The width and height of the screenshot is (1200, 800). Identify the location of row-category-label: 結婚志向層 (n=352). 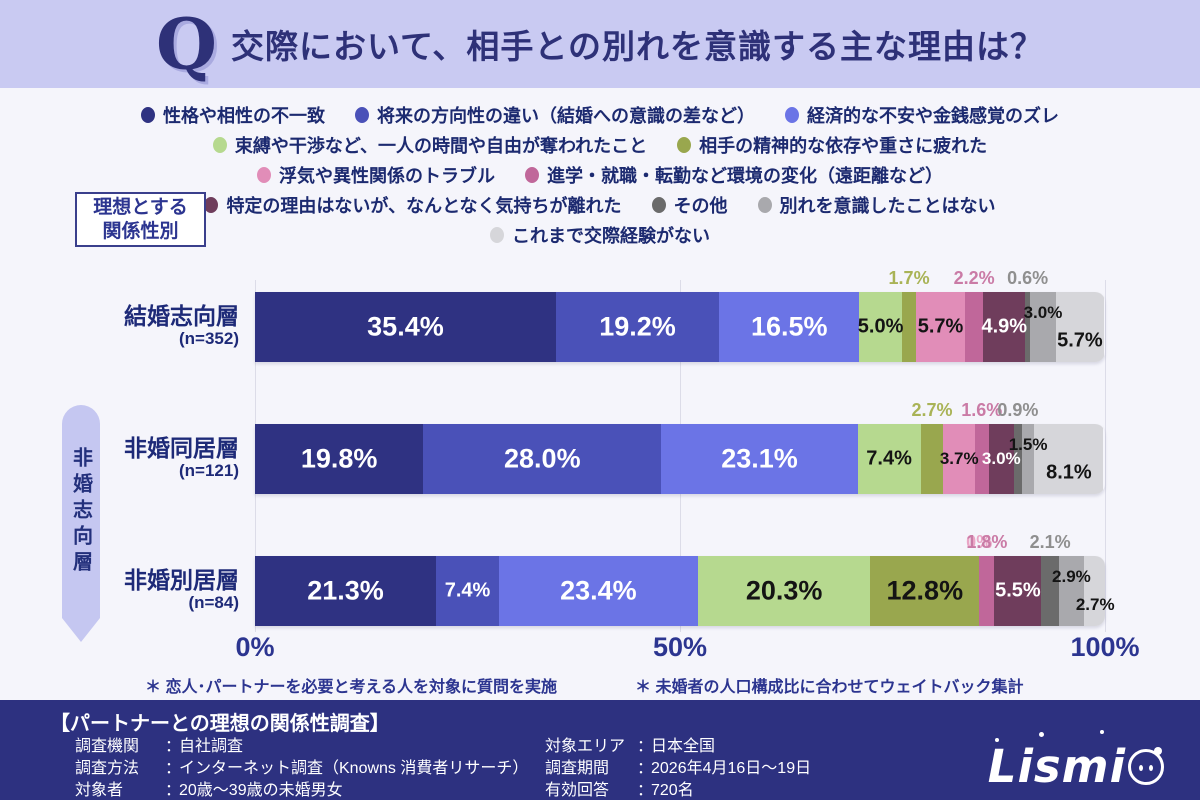
(123, 327).